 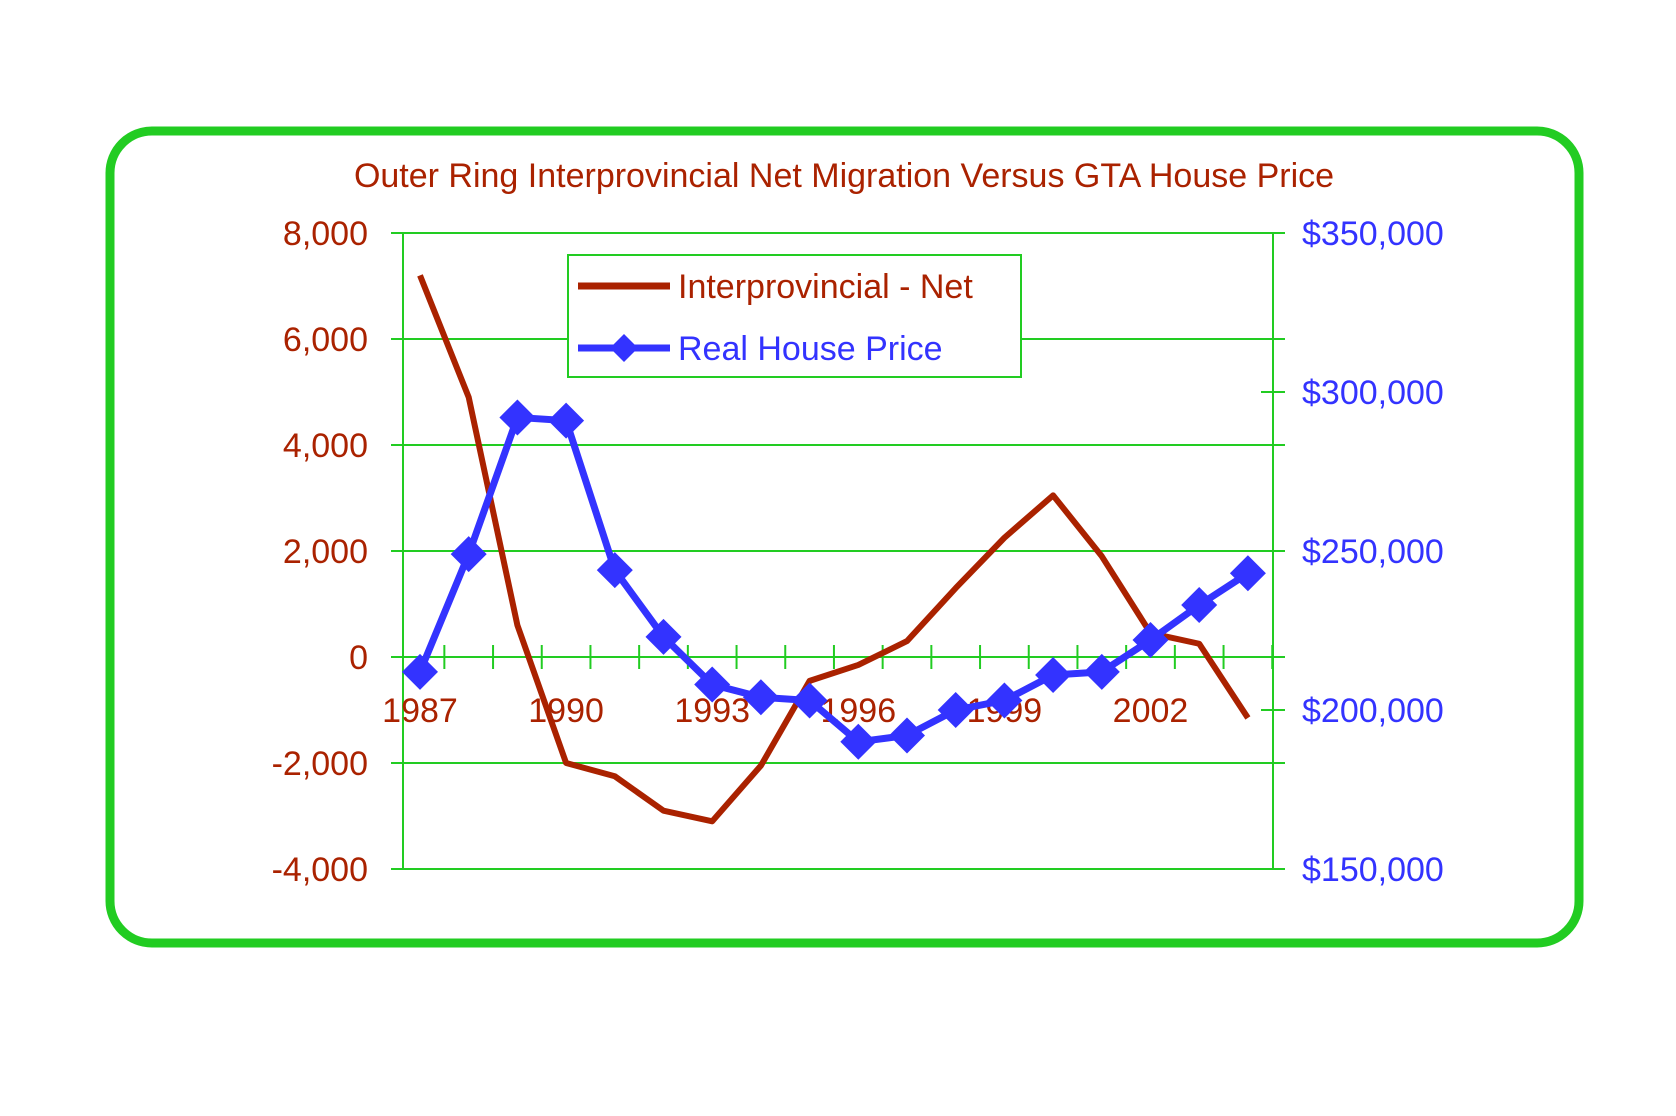 I want to click on x-tick-label-1987: 1987, so click(x=420, y=711).